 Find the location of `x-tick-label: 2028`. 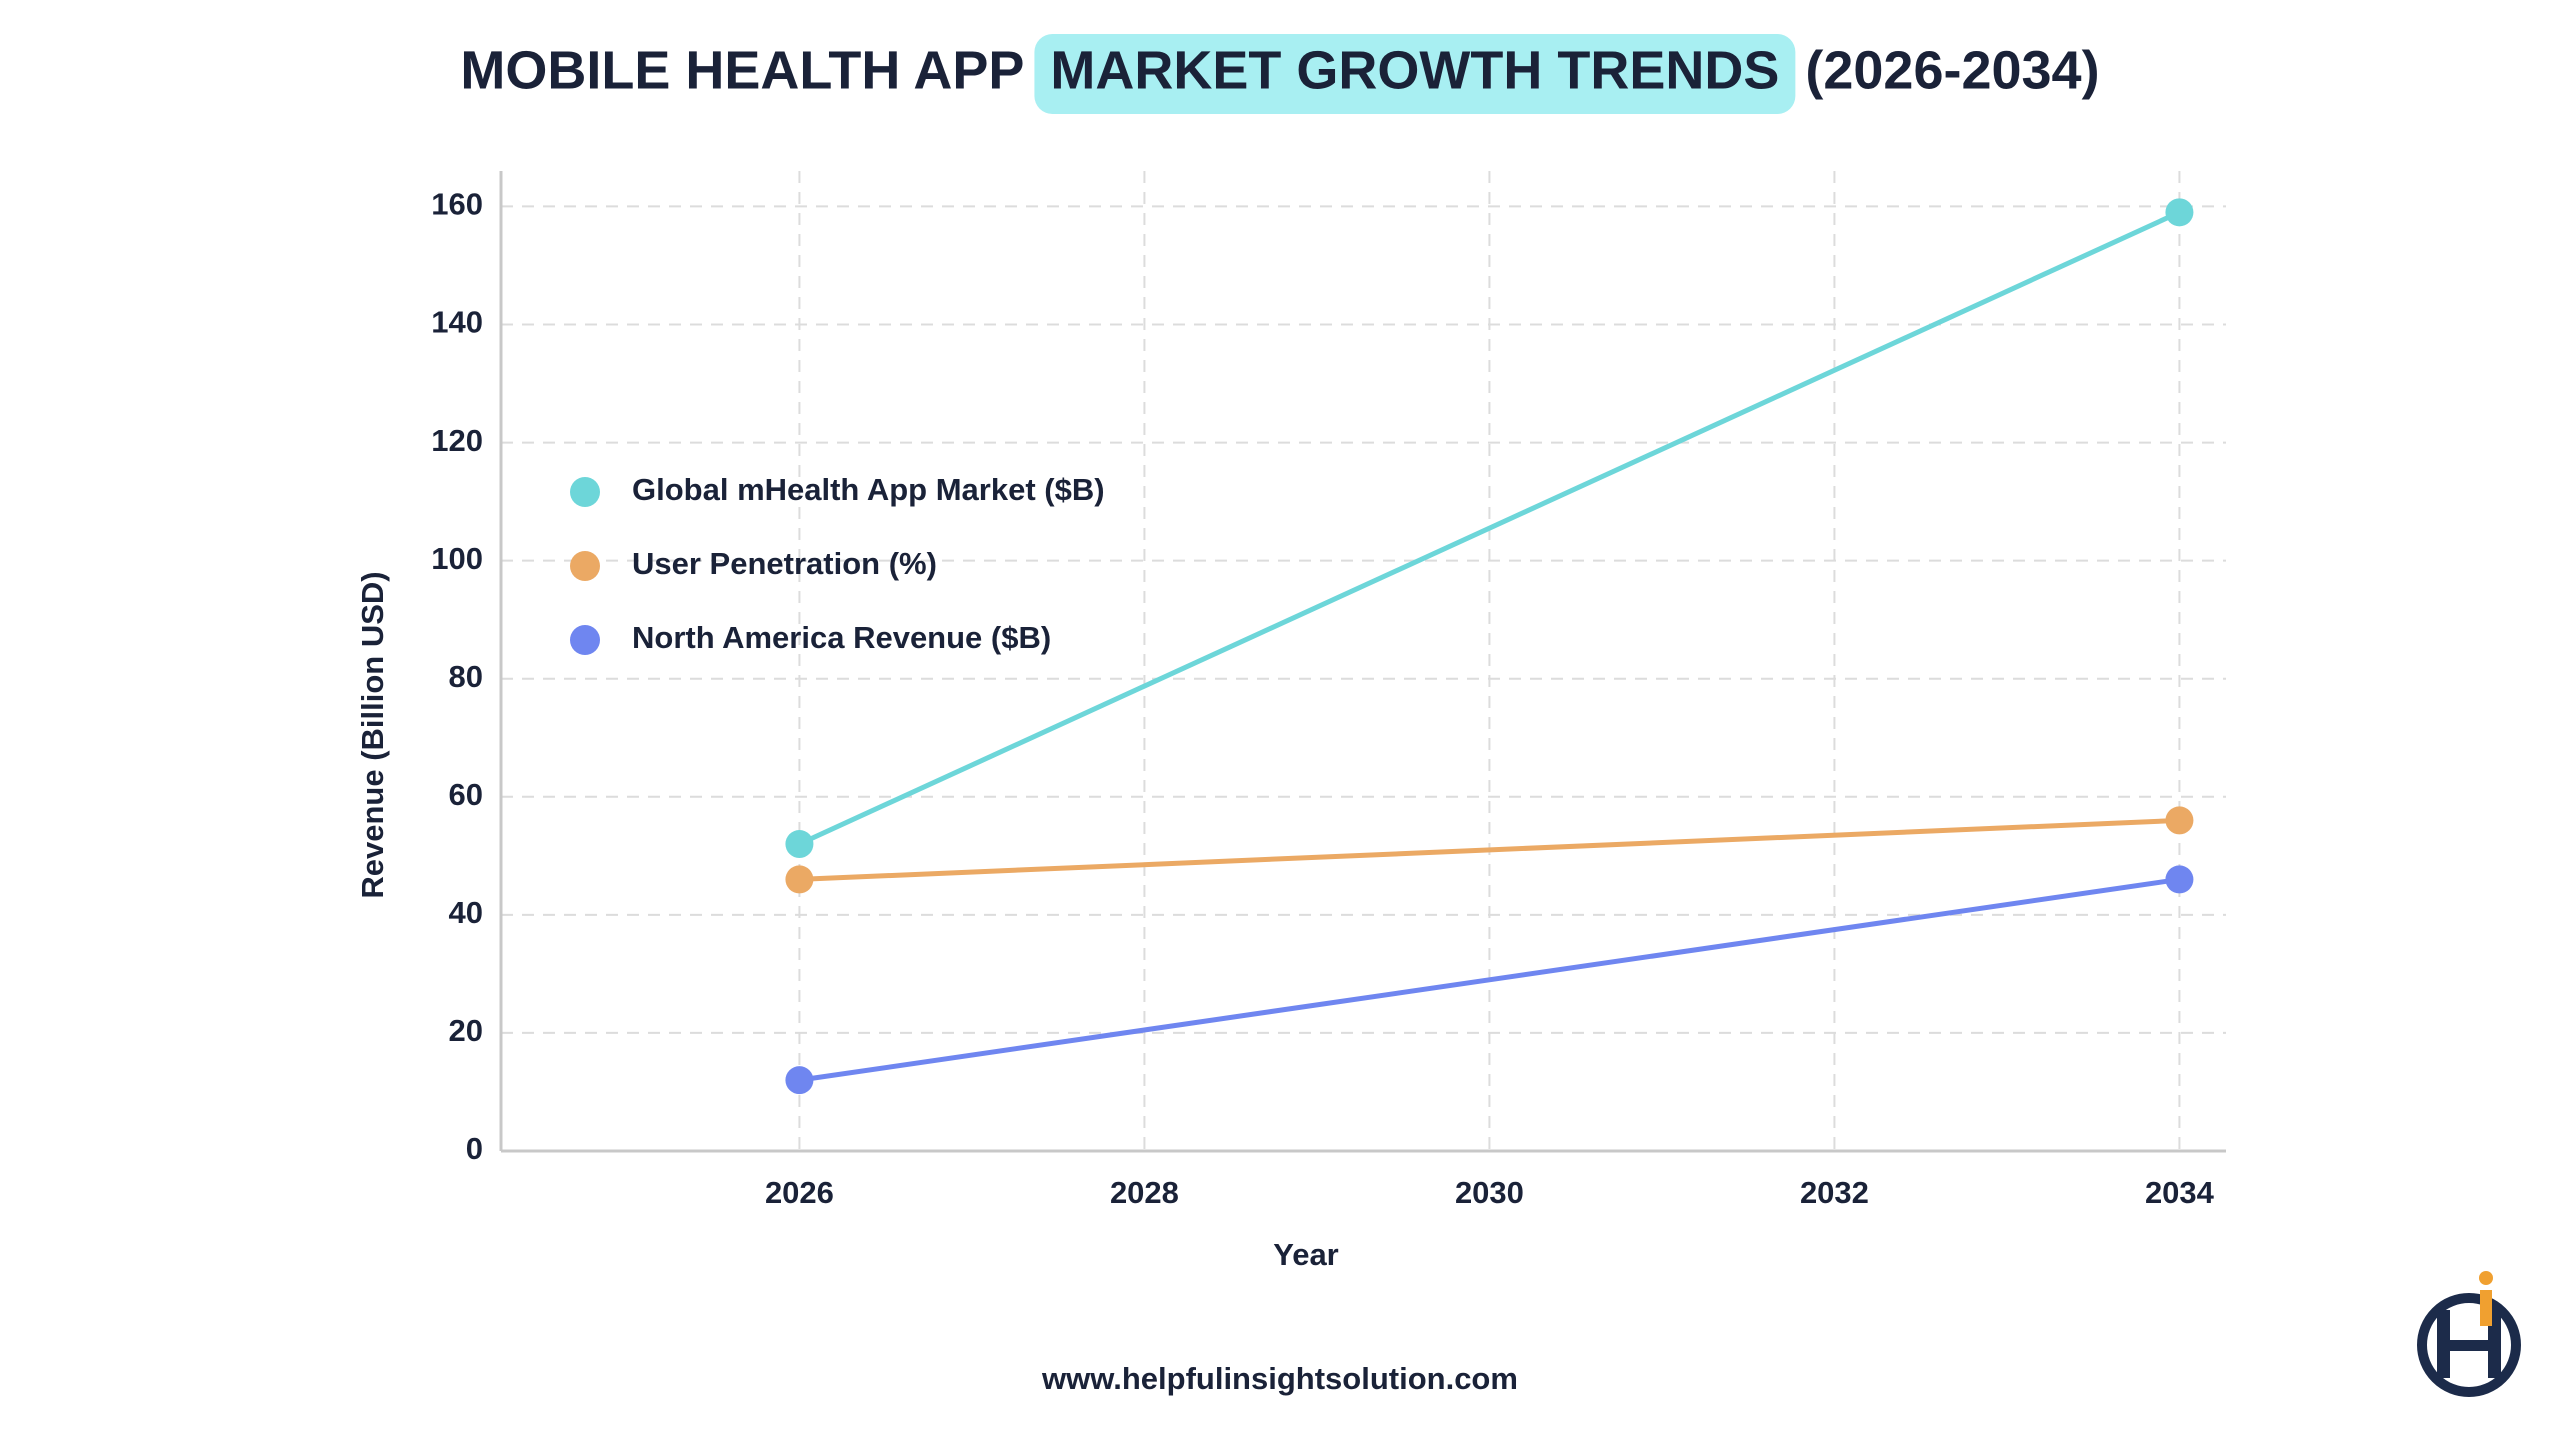

x-tick-label: 2028 is located at coordinates (1144, 1192).